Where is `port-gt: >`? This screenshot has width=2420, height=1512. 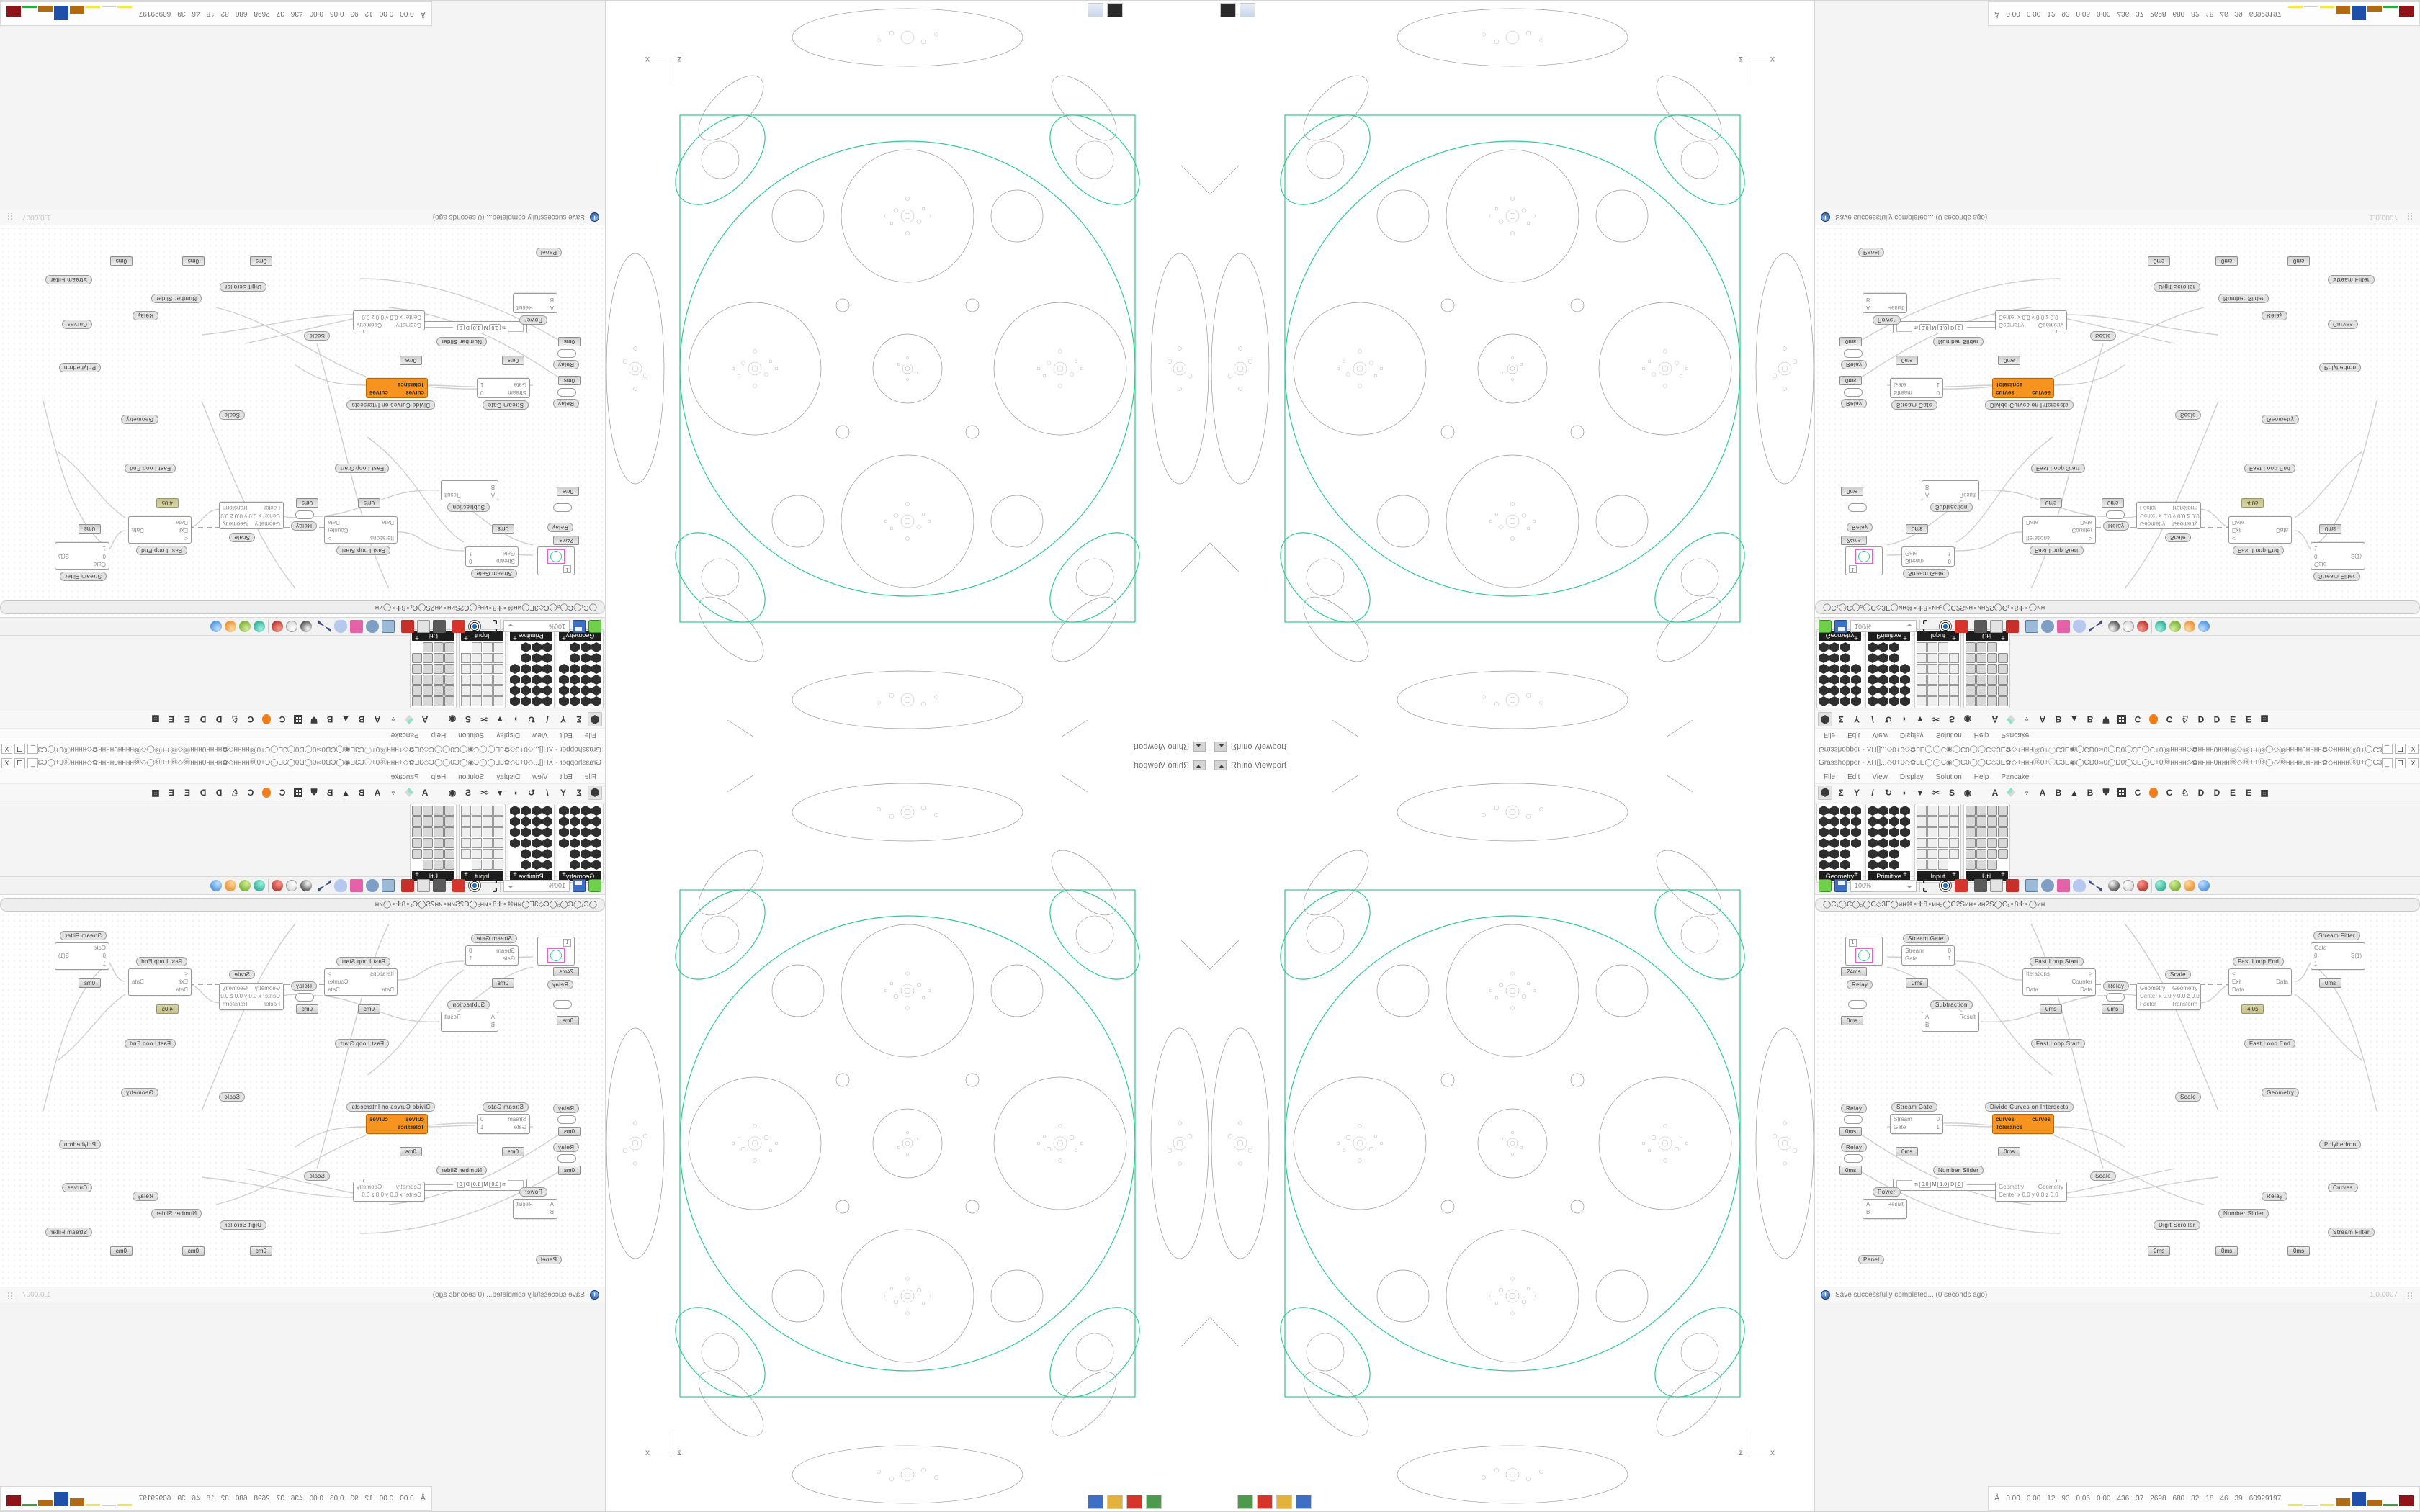
port-gt: > is located at coordinates (329, 974).